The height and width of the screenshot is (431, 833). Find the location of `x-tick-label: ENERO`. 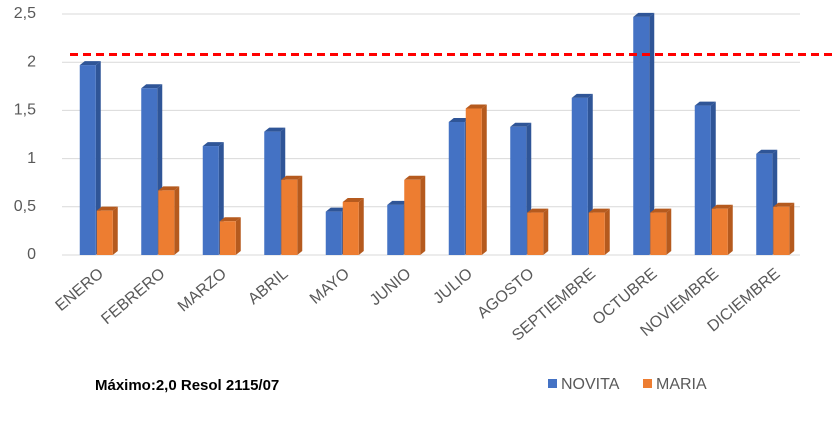

x-tick-label: ENERO is located at coordinates (80, 290).